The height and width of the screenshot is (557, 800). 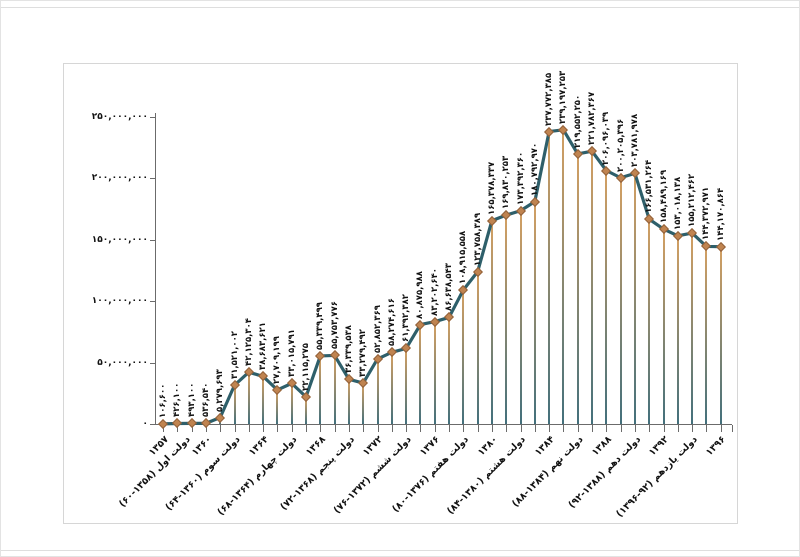 I want to click on data-point-value-label: ۱۶۹,۸۳۰,۲۵۳, so click(x=506, y=182).